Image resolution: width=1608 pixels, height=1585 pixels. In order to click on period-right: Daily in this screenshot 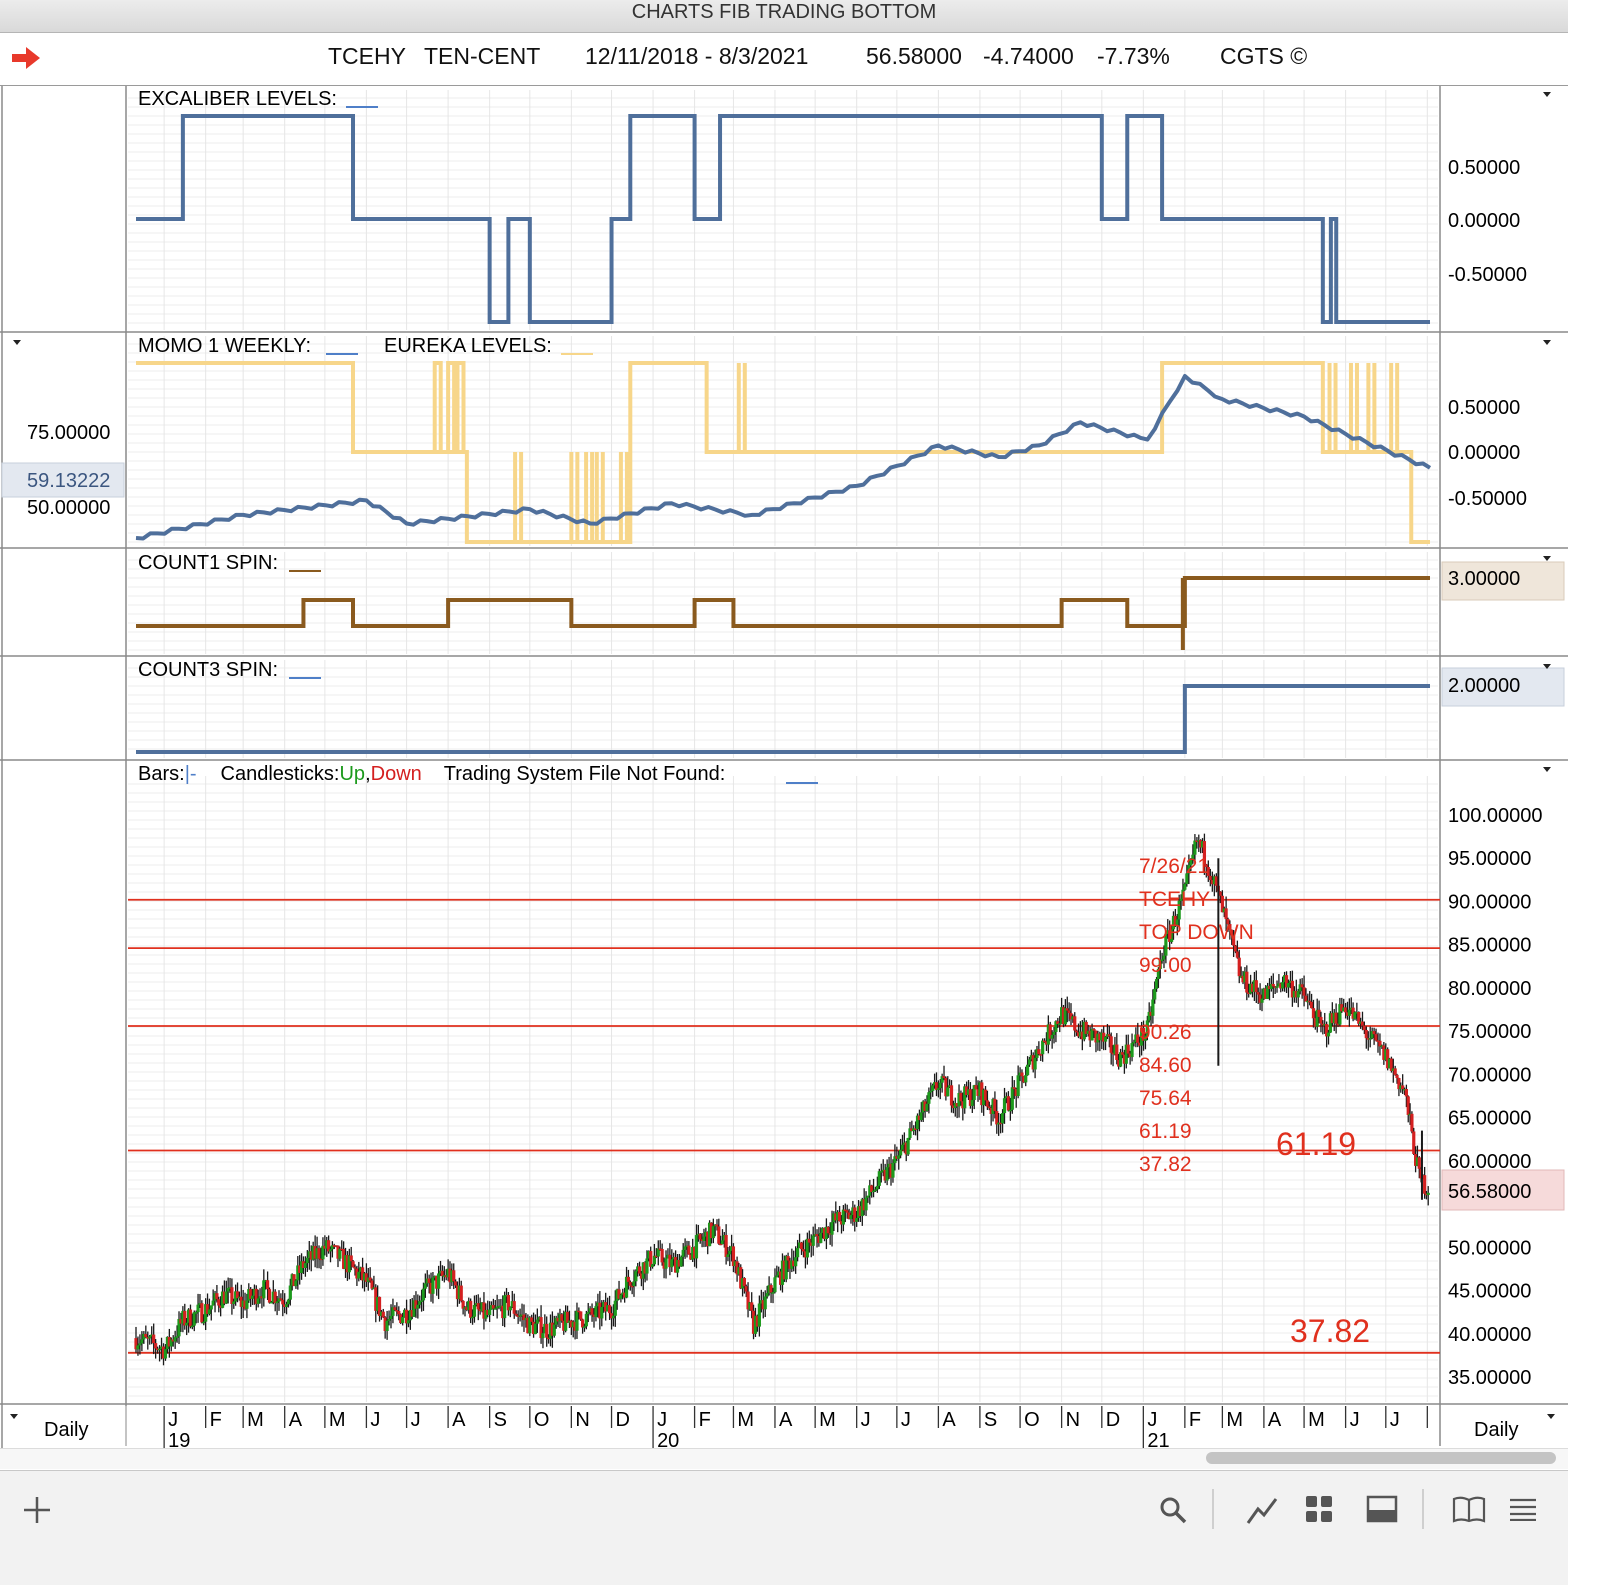, I will do `click(1496, 1430)`.